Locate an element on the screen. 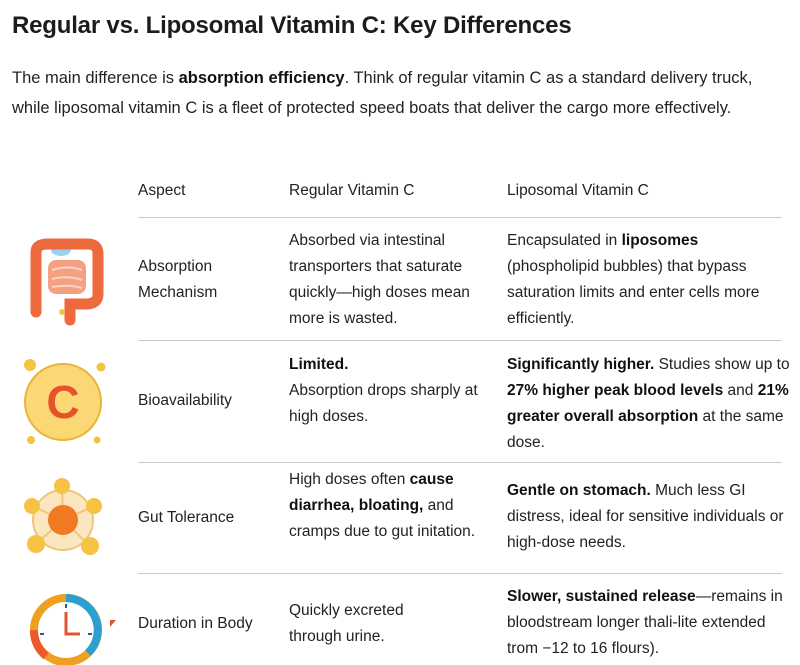 This screenshot has height=665, width=800. aspect-absorption-mechanism: Absorption Mechanism is located at coordinates (178, 279).